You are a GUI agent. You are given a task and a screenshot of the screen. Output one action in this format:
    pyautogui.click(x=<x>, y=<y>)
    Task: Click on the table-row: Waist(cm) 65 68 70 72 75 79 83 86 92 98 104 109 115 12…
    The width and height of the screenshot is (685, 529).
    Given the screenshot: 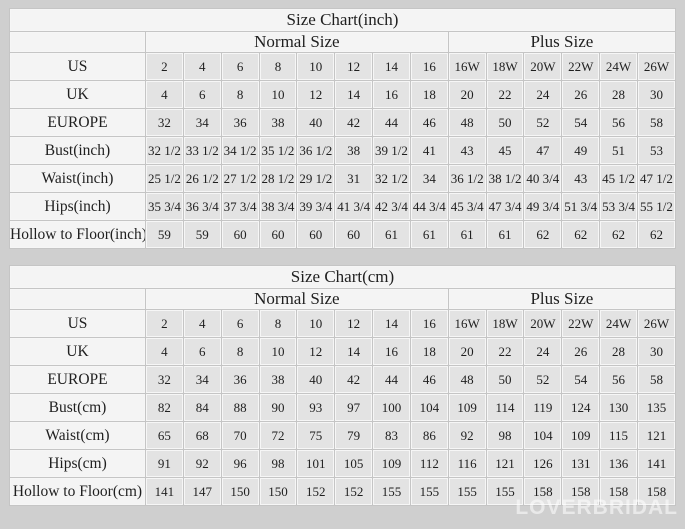 What is the action you would take?
    pyautogui.click(x=343, y=435)
    